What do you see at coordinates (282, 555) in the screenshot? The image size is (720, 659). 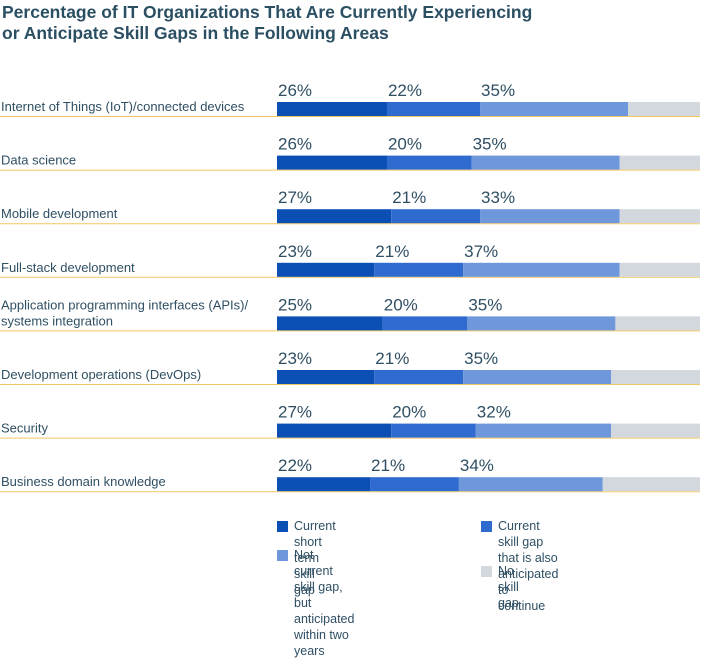 I see `legend-swatch-anticipated` at bounding box center [282, 555].